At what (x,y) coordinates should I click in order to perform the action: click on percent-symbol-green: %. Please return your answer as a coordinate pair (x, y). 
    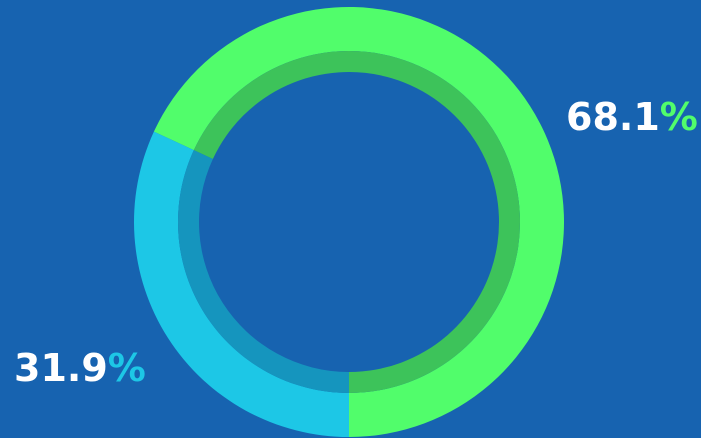
    Looking at the image, I should click on (678, 117).